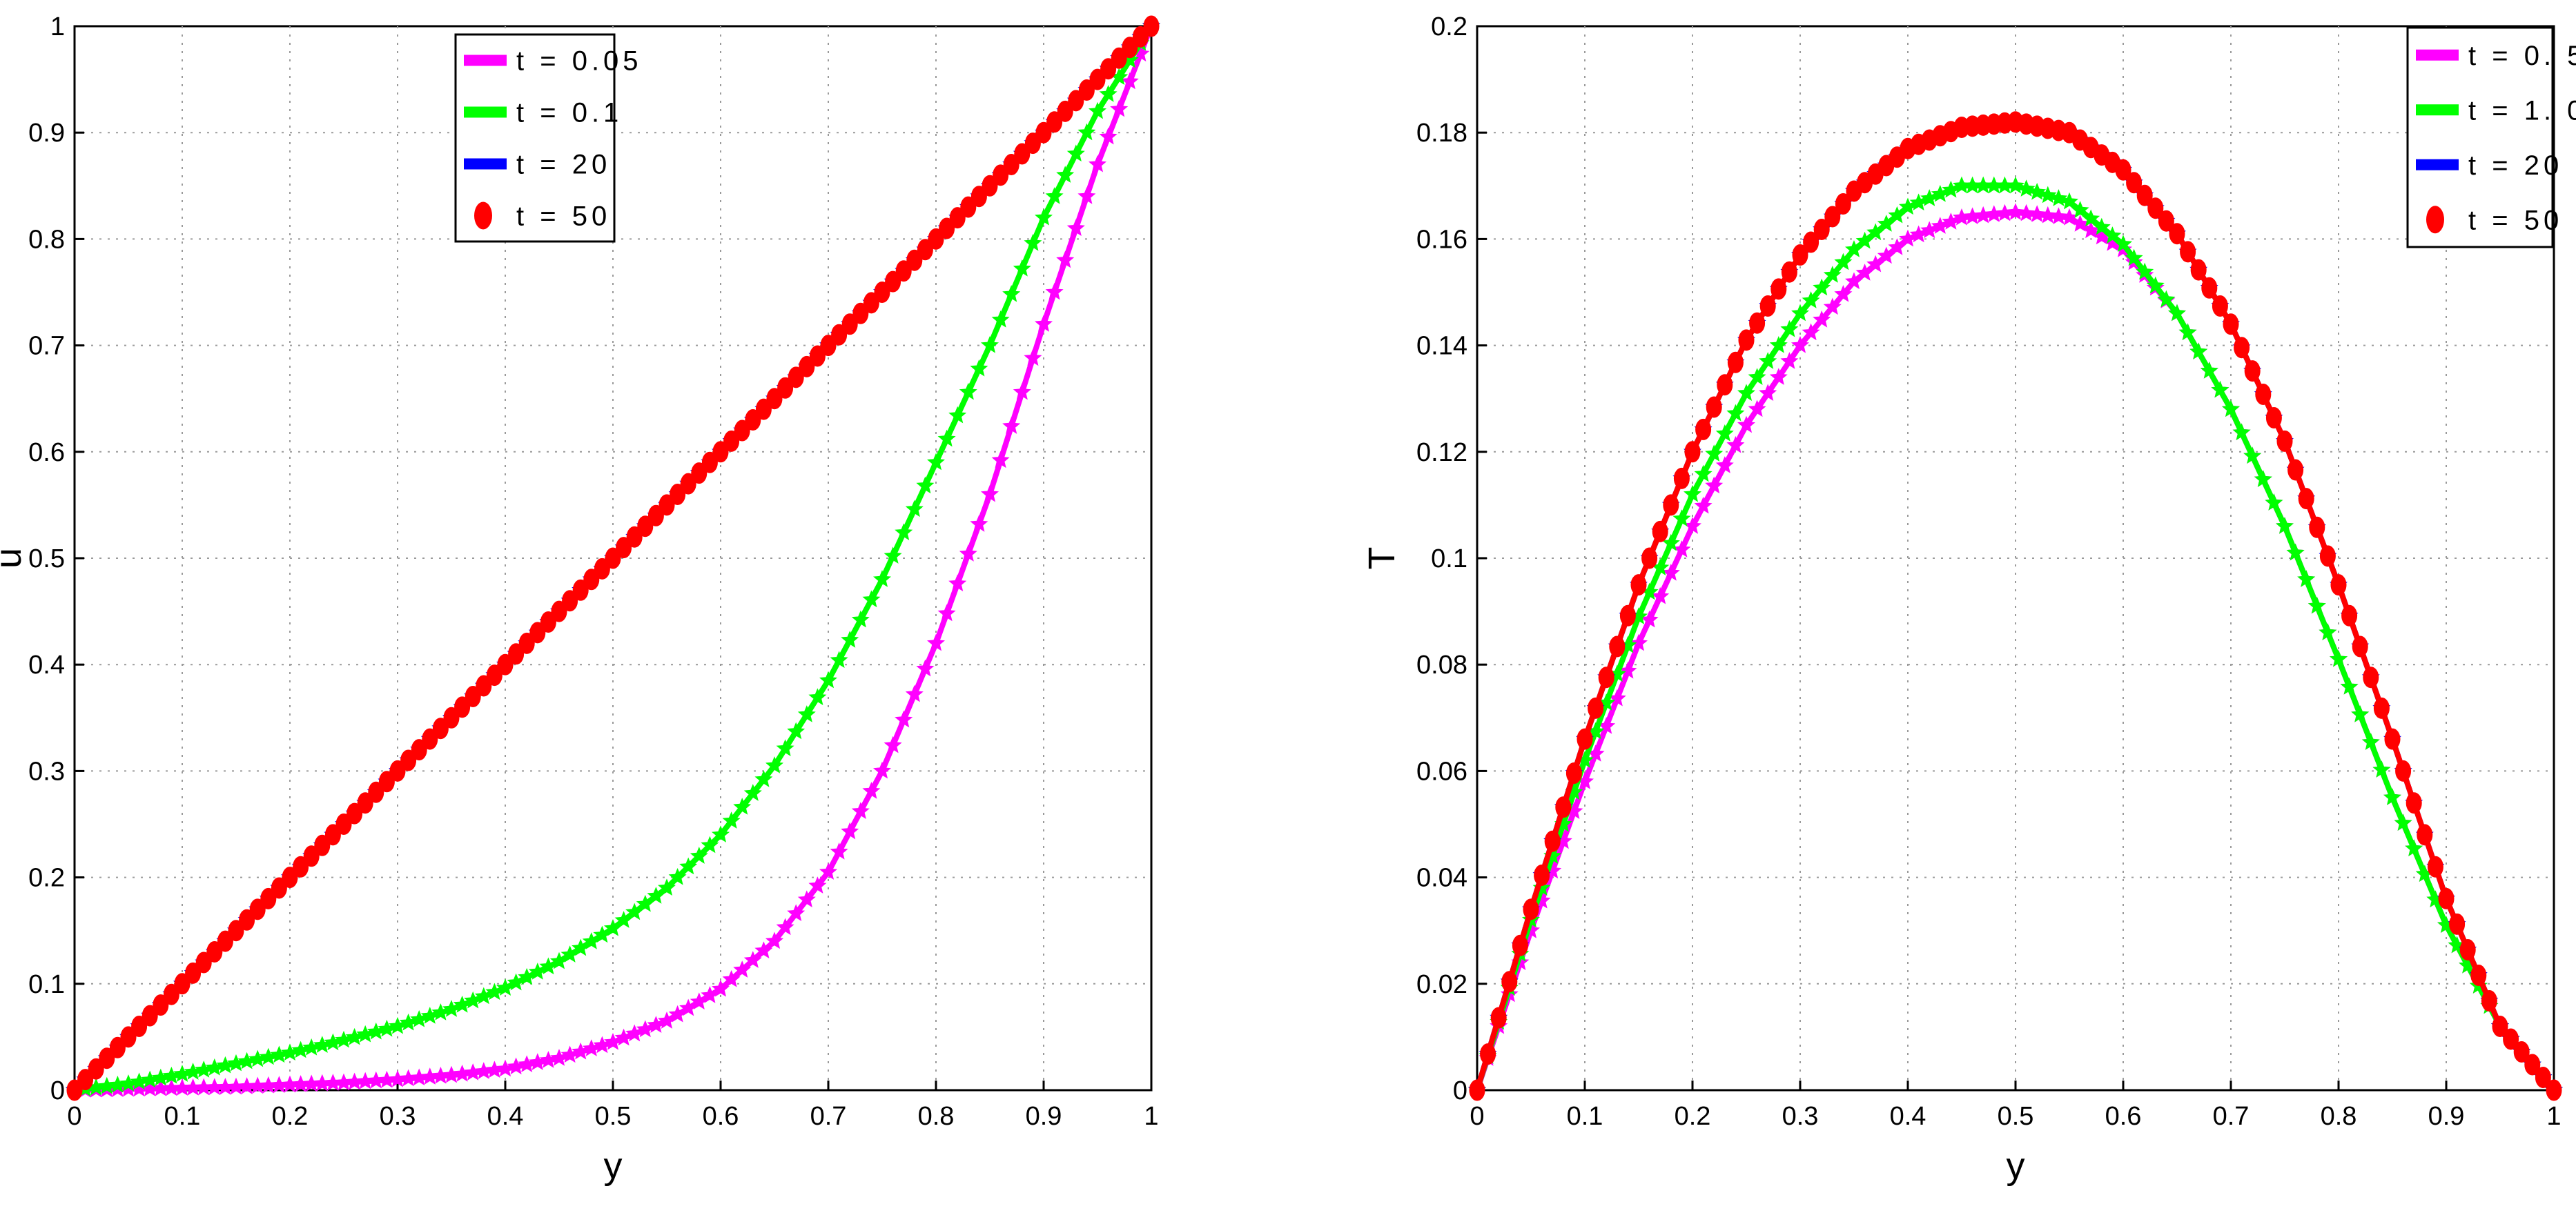  Describe the element at coordinates (1693, 1116) in the screenshot. I see `x-tick-label: 0.2` at that location.